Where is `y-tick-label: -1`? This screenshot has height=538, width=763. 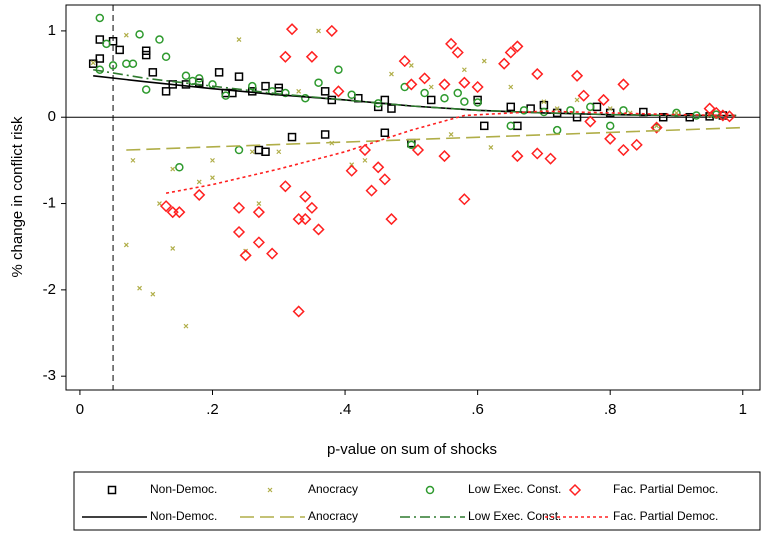
y-tick-label: -1 is located at coordinates (49, 203).